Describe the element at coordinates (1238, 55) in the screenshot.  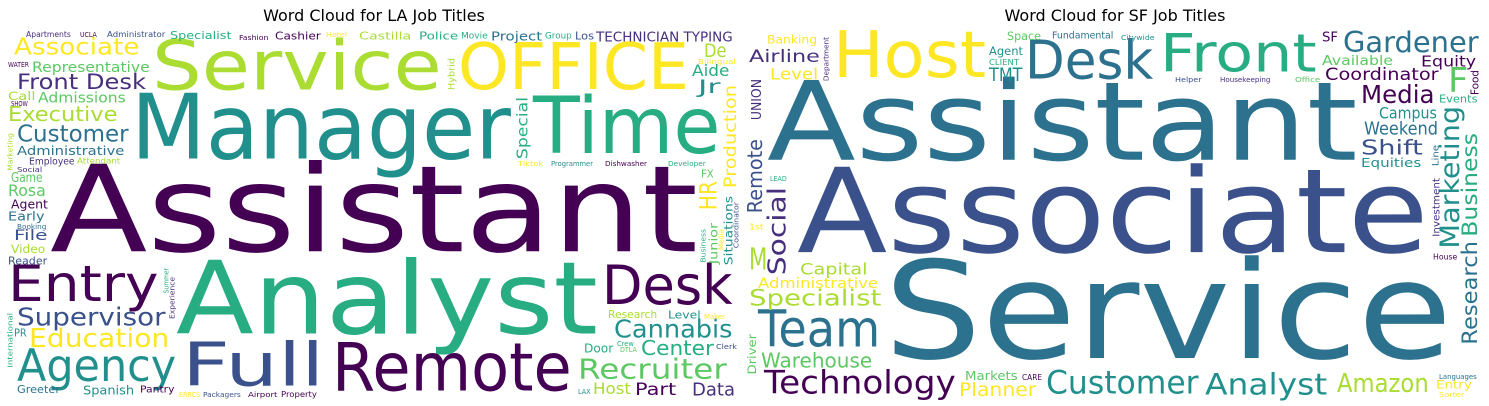
I see `cloud-word: Front` at that location.